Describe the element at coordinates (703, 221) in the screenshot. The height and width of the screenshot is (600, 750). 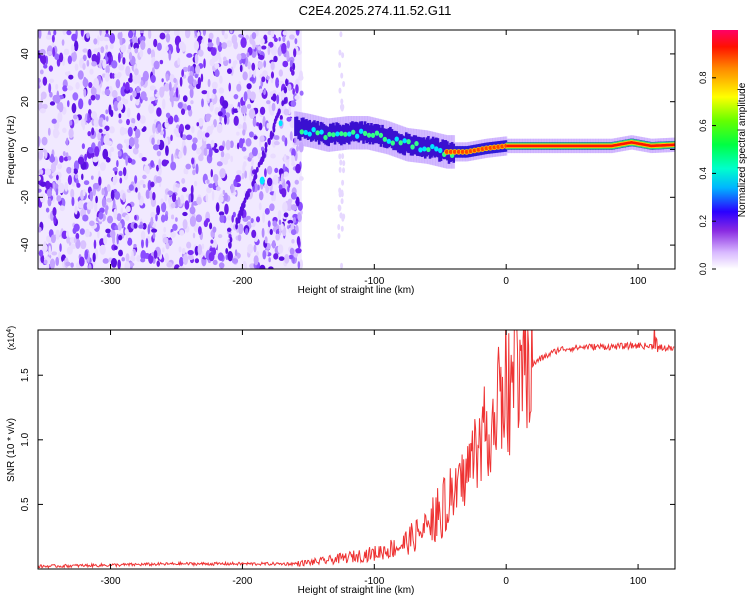
I see `colorbar-tick-label: 0.2` at that location.